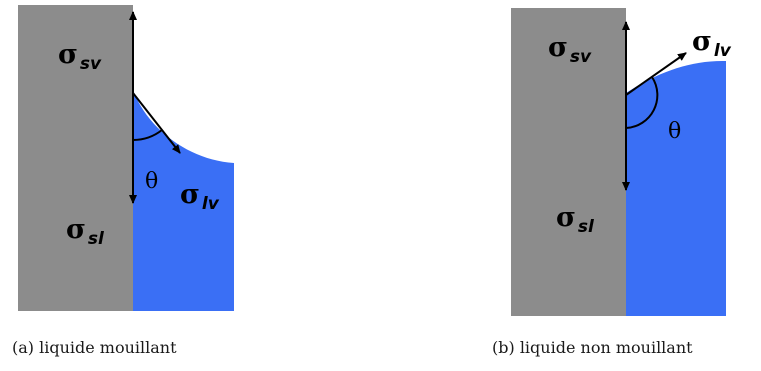 The height and width of the screenshot is (371, 761). I want to click on caption-b: (b) liquide non mouillant, so click(592, 347).